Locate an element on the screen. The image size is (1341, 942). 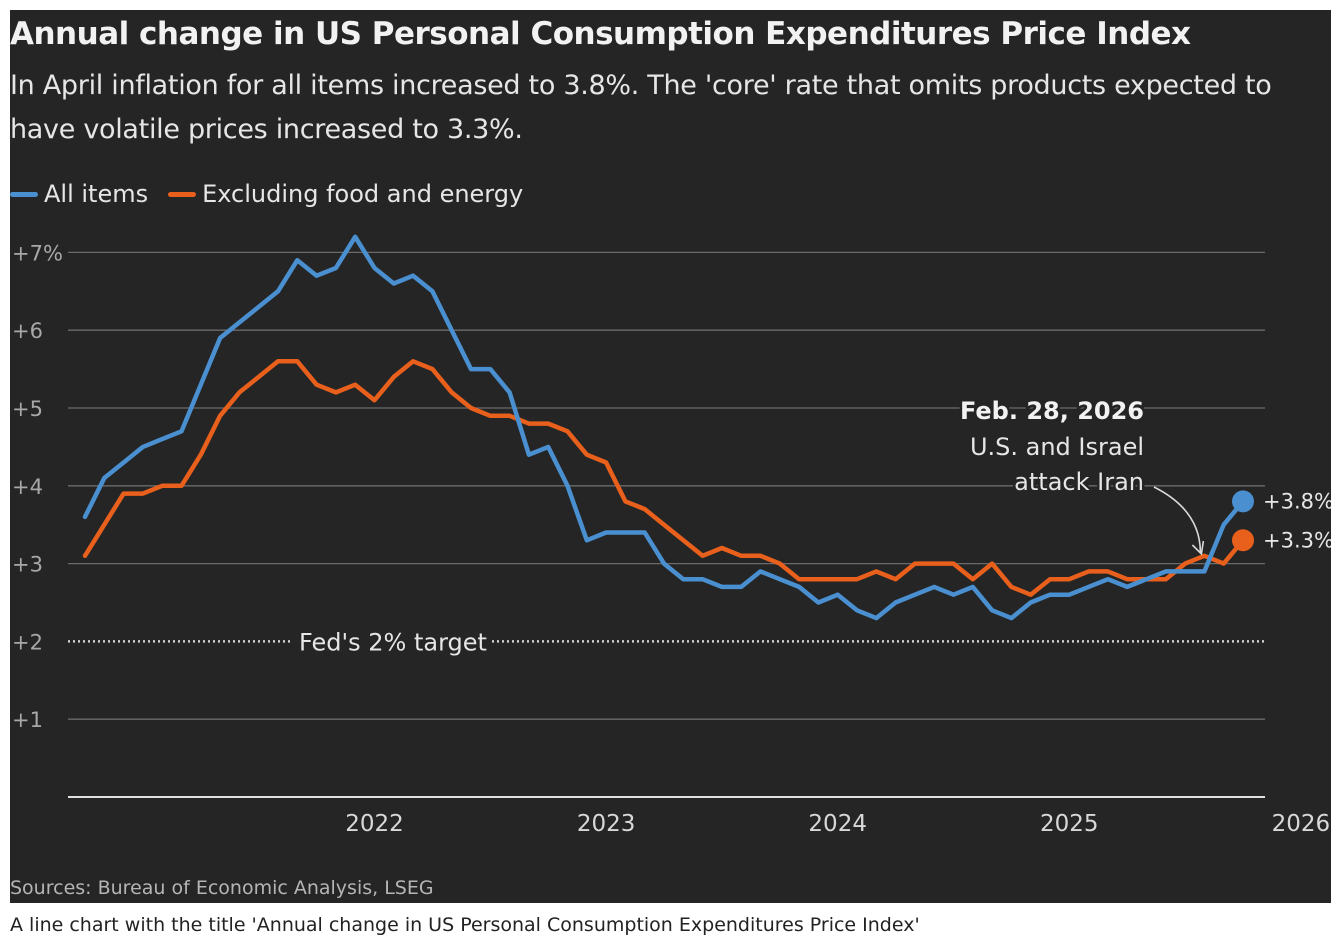
y-tick-label: +7% is located at coordinates (37, 253).